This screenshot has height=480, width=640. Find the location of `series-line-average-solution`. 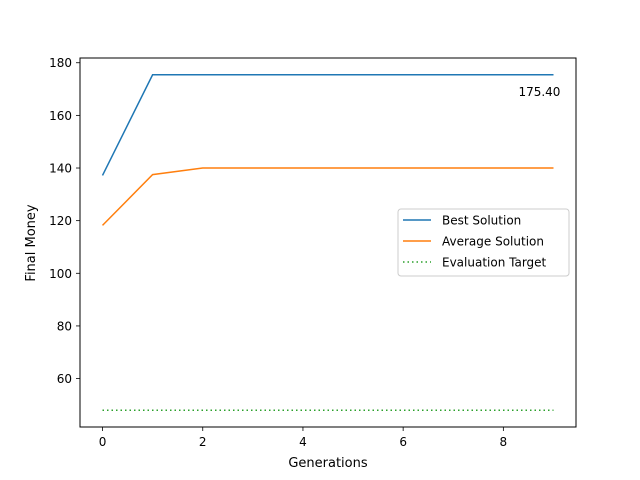

series-line-average-solution is located at coordinates (327, 196).